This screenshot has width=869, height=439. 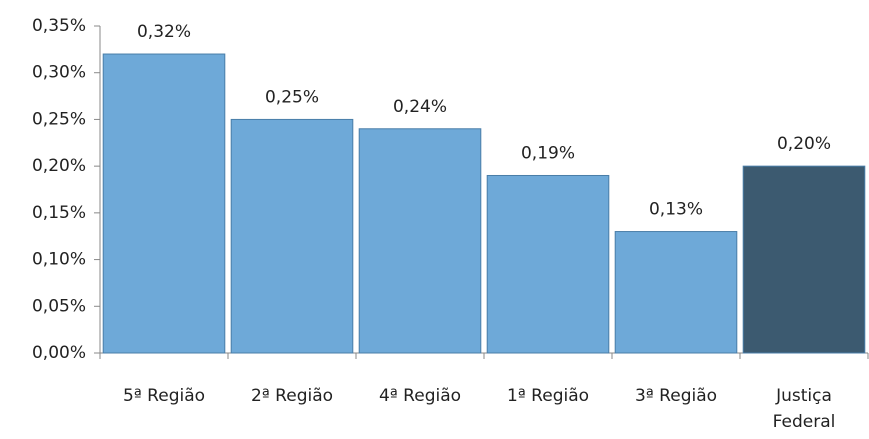 What do you see at coordinates (59, 353) in the screenshot?
I see `y-tick-label: 0,00%` at bounding box center [59, 353].